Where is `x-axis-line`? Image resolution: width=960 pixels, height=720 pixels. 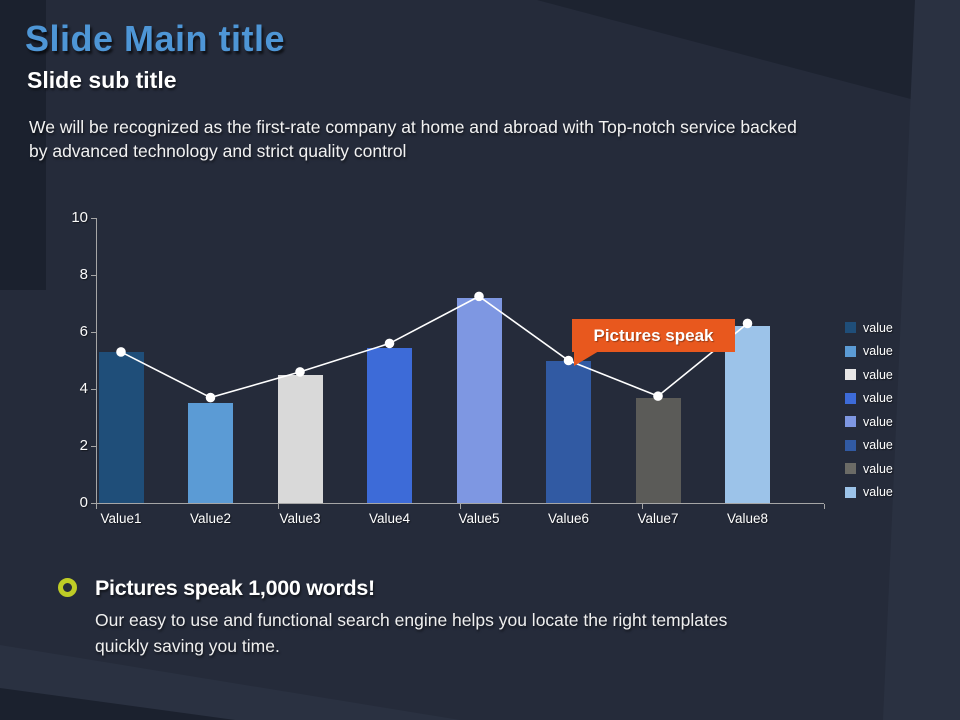
x-axis-line is located at coordinates (460, 503).